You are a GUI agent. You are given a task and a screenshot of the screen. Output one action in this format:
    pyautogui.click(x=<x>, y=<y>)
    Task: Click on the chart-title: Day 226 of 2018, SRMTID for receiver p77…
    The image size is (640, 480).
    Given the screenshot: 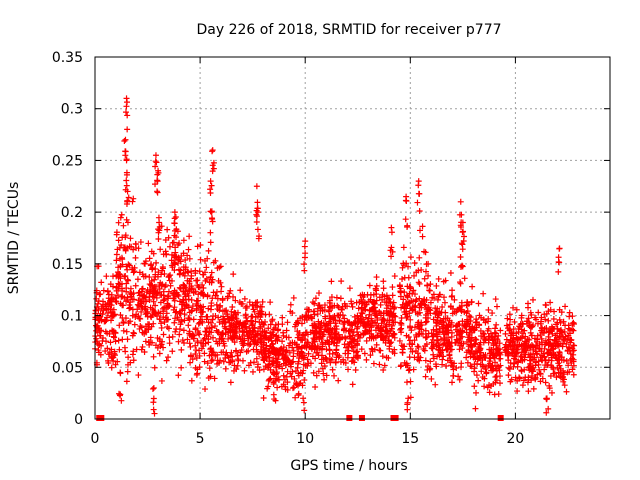 What is the action you would take?
    pyautogui.click(x=348, y=30)
    